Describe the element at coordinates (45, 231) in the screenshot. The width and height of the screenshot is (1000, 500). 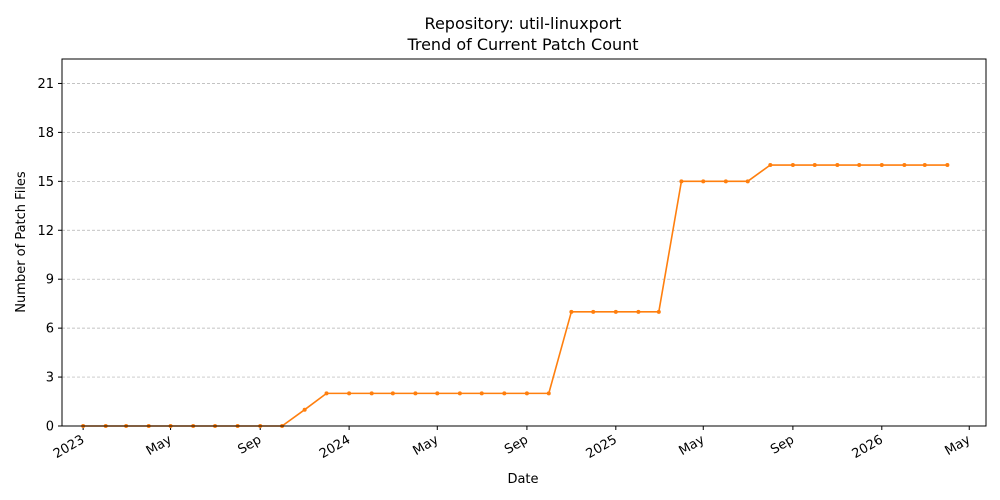
I see `y-tick-label: 12` at that location.